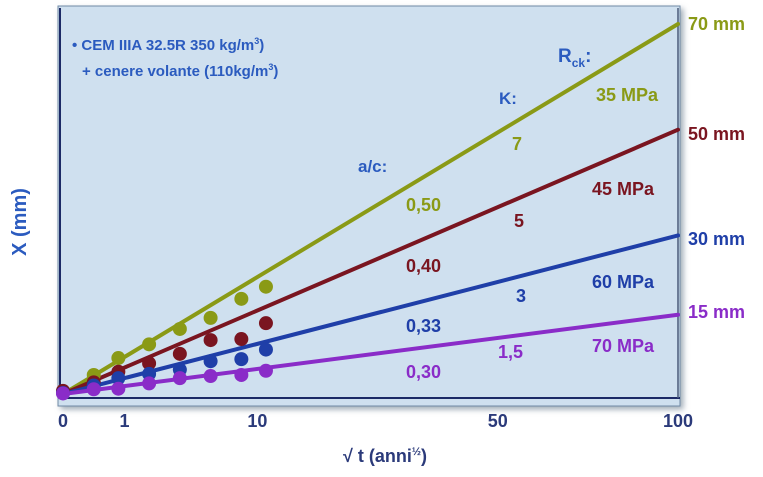 The width and height of the screenshot is (763, 477). What do you see at coordinates (423, 326) in the screenshot?
I see `series-ac-label: 0,33` at bounding box center [423, 326].